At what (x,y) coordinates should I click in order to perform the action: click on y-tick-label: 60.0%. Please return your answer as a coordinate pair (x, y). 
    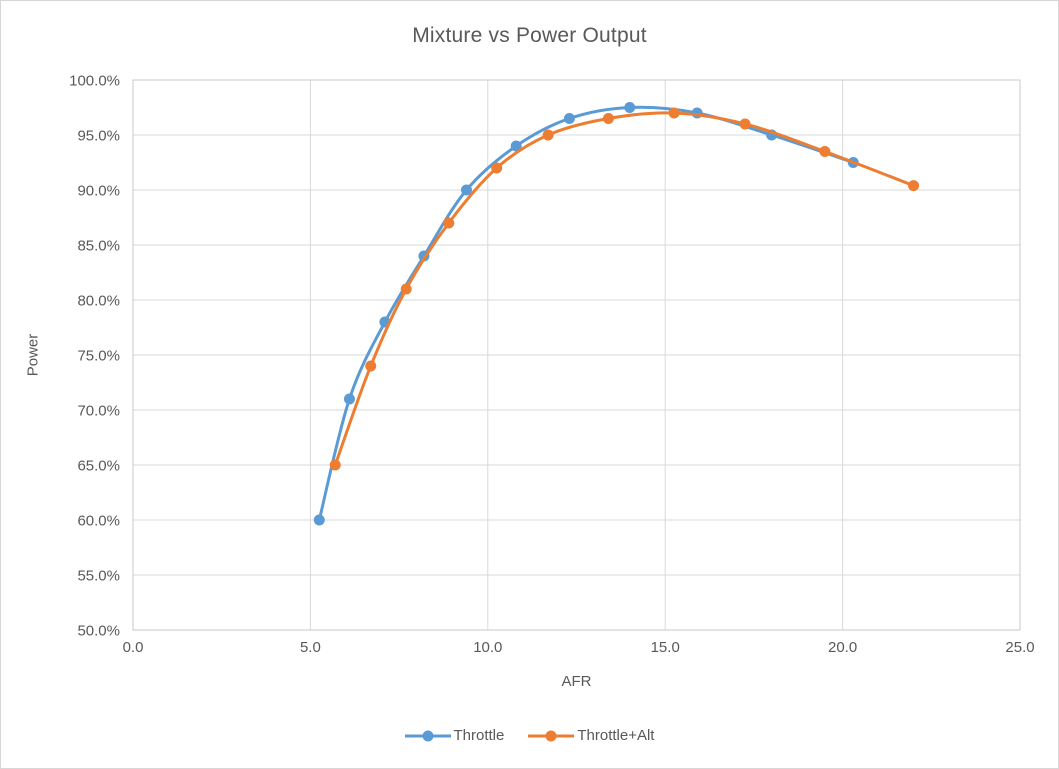
    Looking at the image, I should click on (98, 520).